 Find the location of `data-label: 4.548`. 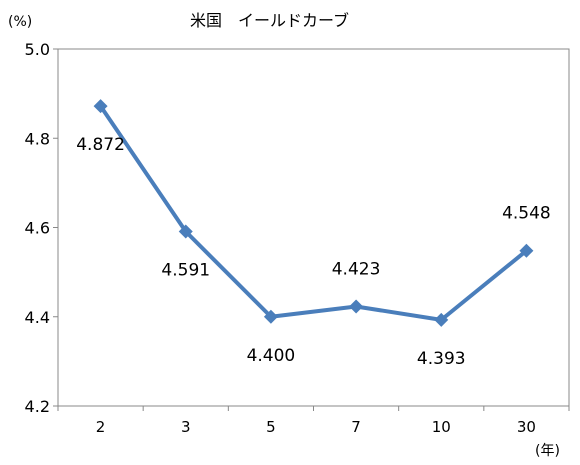

data-label: 4.548 is located at coordinates (526, 214).